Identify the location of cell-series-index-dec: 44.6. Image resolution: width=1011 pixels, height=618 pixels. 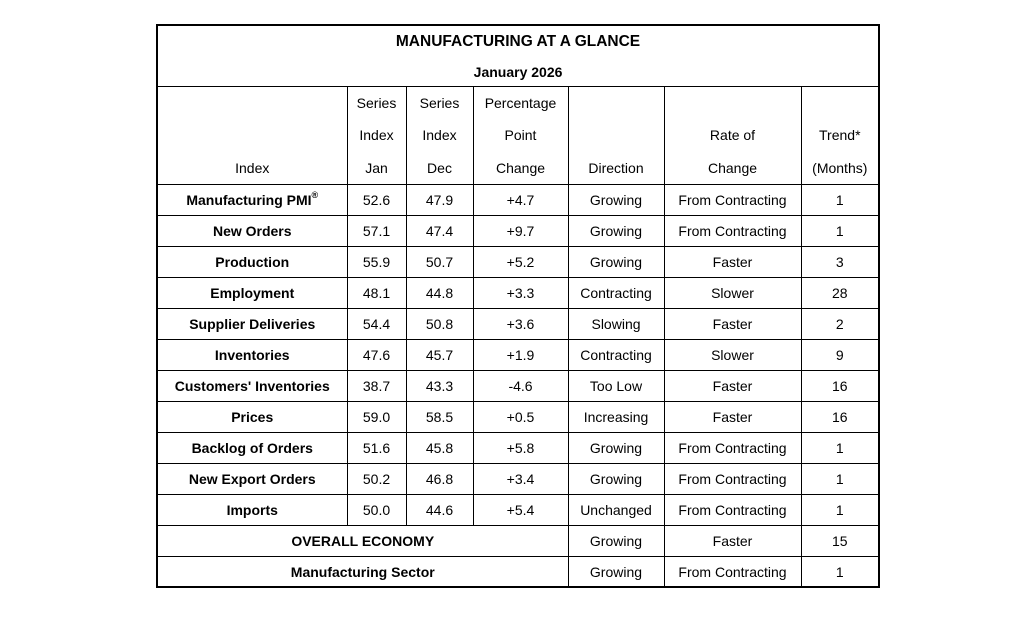
(439, 509).